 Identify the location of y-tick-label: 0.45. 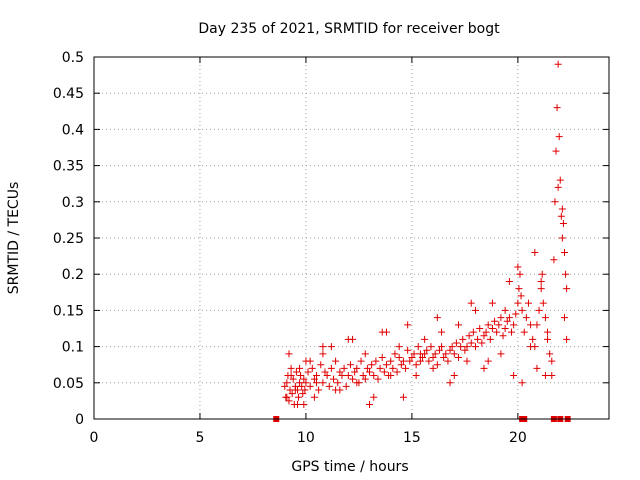
(68, 94).